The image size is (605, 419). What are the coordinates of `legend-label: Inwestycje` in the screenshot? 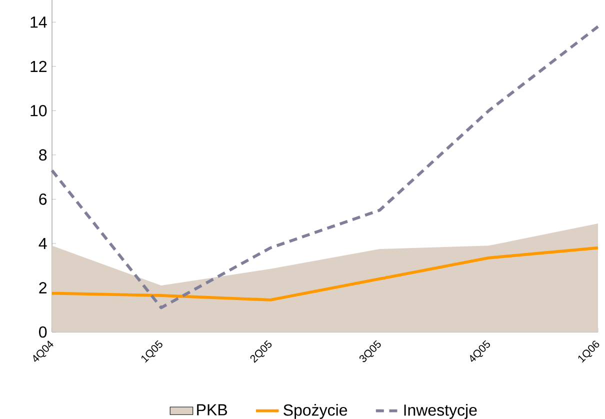 It's located at (440, 411).